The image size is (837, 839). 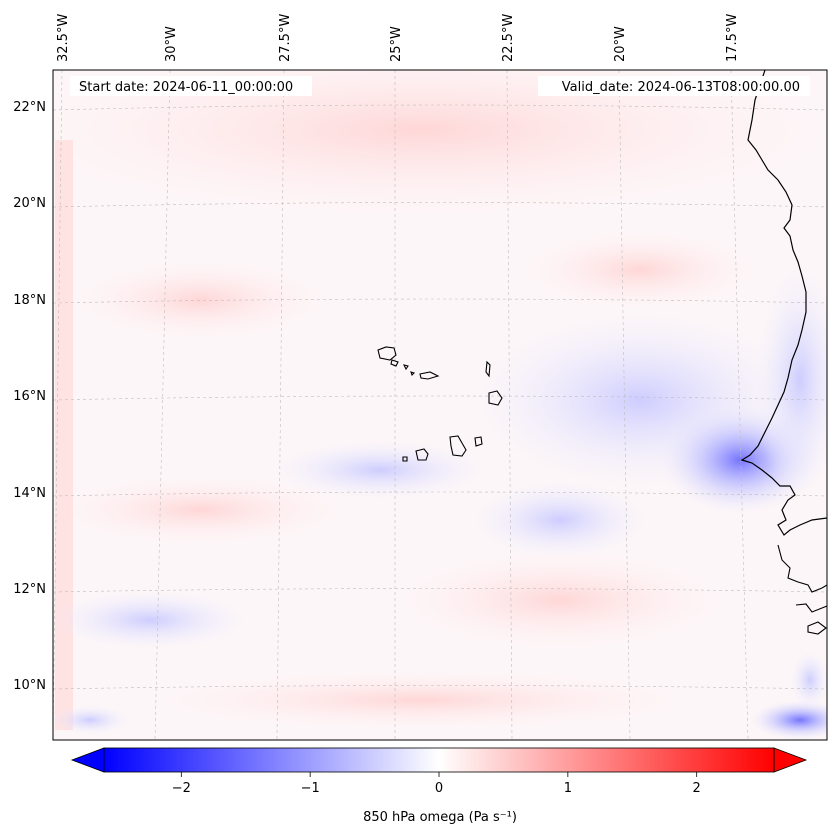 I want to click on lat-label: 22°N, so click(x=29, y=107).